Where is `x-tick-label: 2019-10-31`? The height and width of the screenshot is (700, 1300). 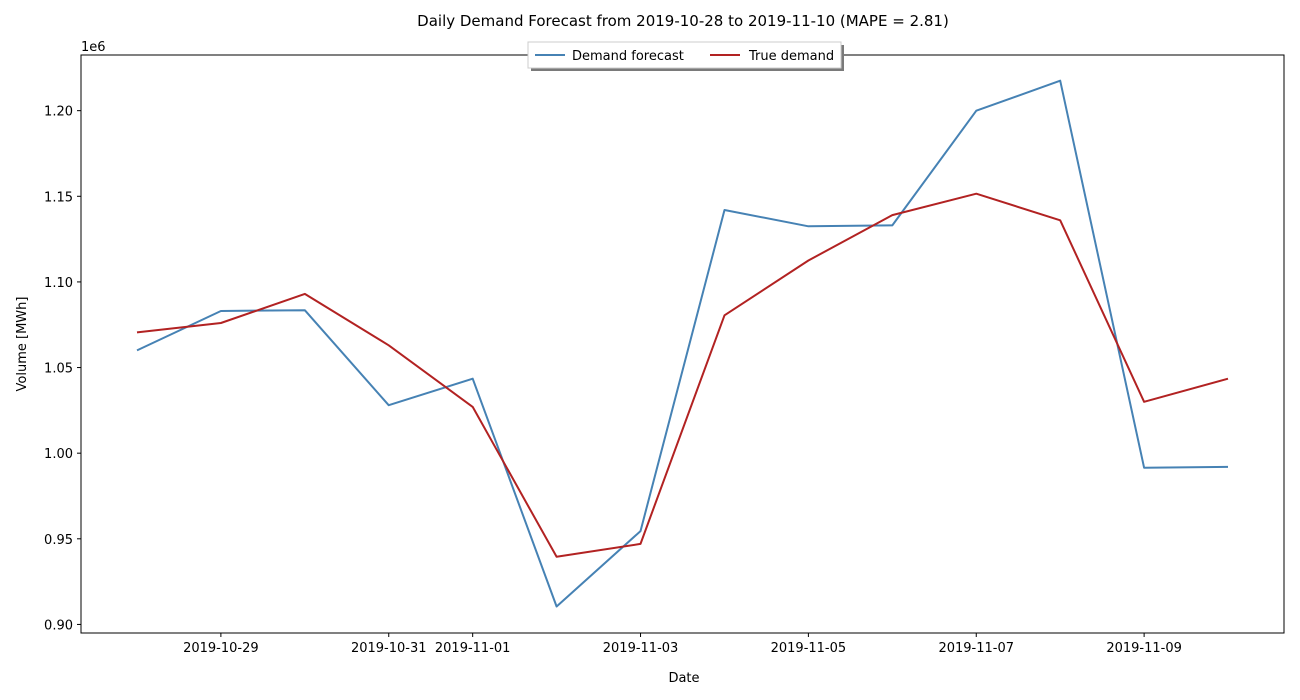 x-tick-label: 2019-10-31 is located at coordinates (389, 648).